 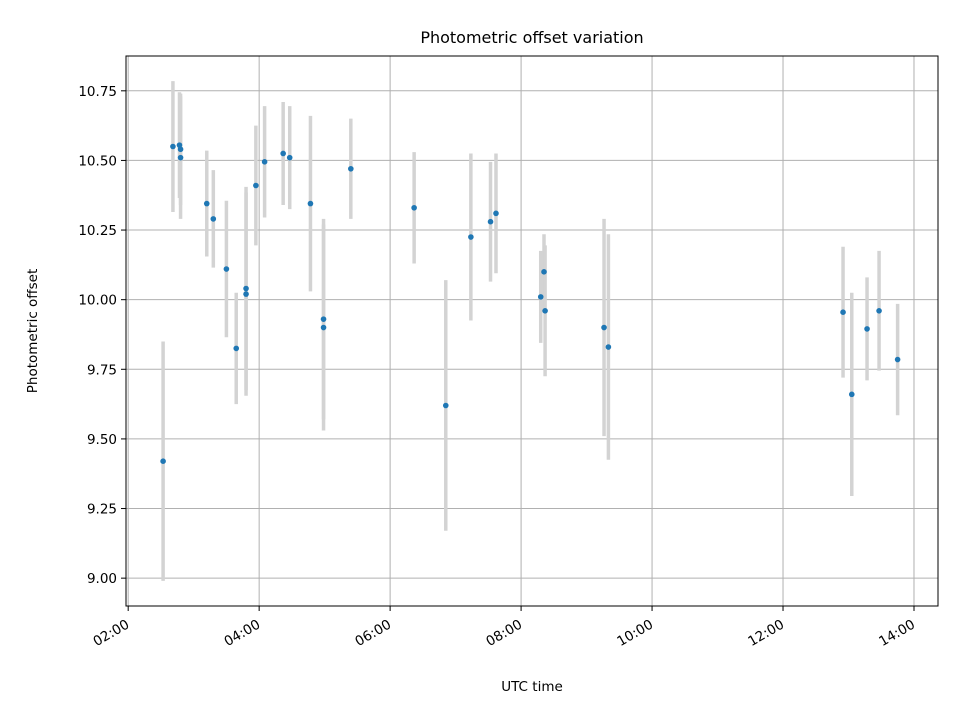 I want to click on y-tick-label: 9.00, so click(x=102, y=579).